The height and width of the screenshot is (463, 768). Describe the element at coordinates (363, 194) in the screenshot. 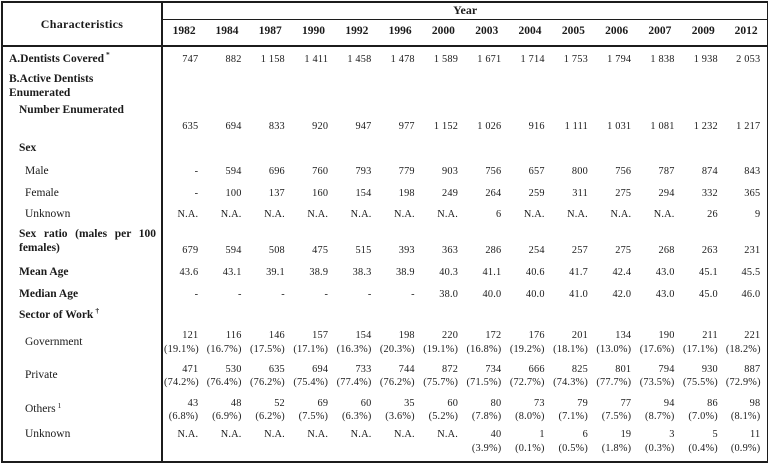

I see `cell-female-1992: 154` at that location.